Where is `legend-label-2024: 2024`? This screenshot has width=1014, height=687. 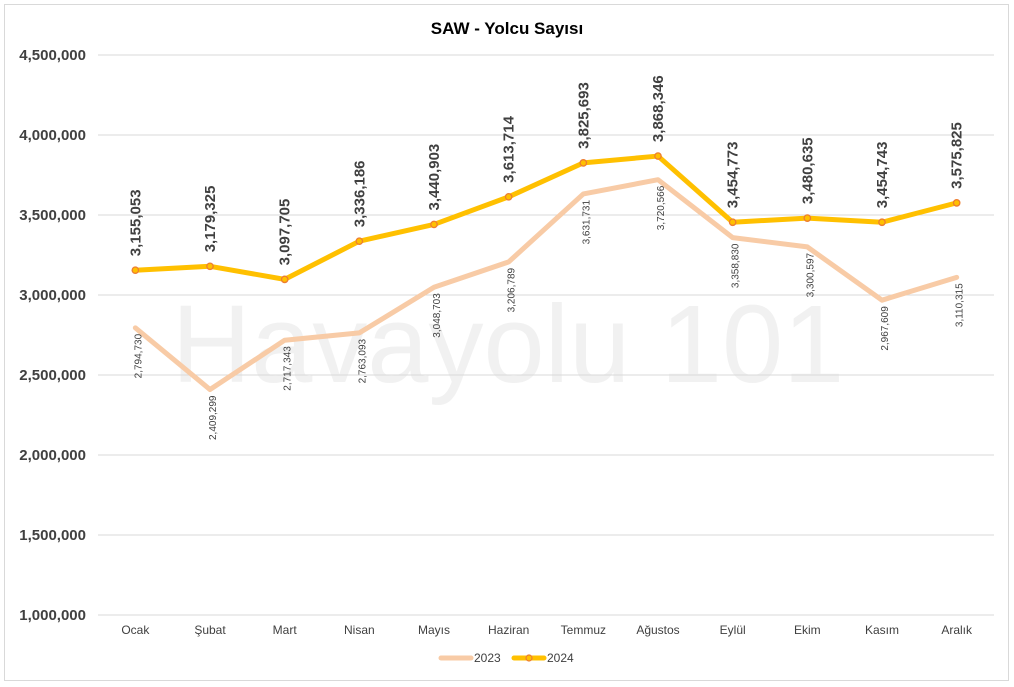 legend-label-2024: 2024 is located at coordinates (560, 658).